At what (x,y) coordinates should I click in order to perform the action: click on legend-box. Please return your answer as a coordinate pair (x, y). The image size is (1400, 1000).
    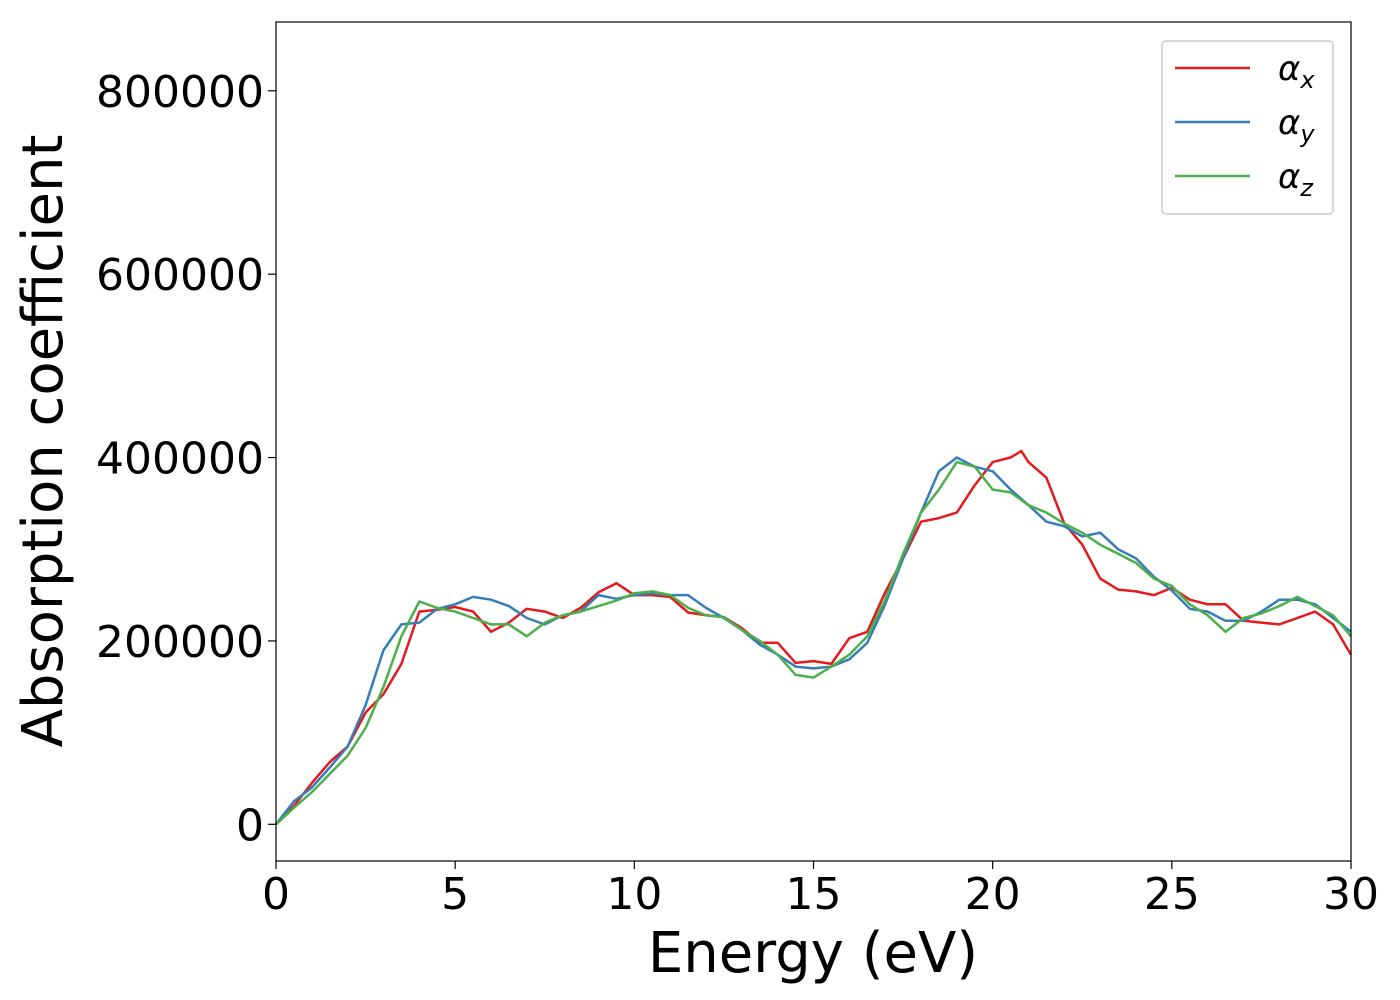
    Looking at the image, I should click on (1247, 127).